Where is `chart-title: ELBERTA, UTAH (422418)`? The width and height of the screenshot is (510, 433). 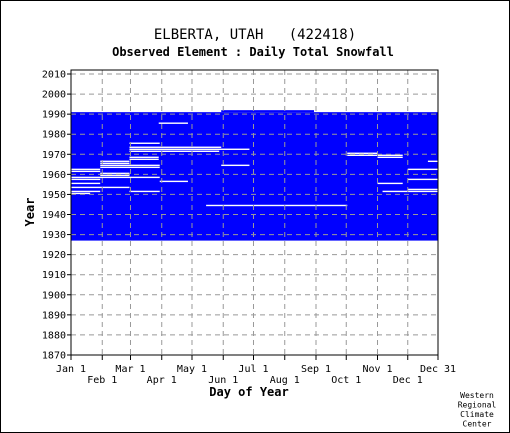 chart-title: ELBERTA, UTAH (422418) is located at coordinates (255, 35).